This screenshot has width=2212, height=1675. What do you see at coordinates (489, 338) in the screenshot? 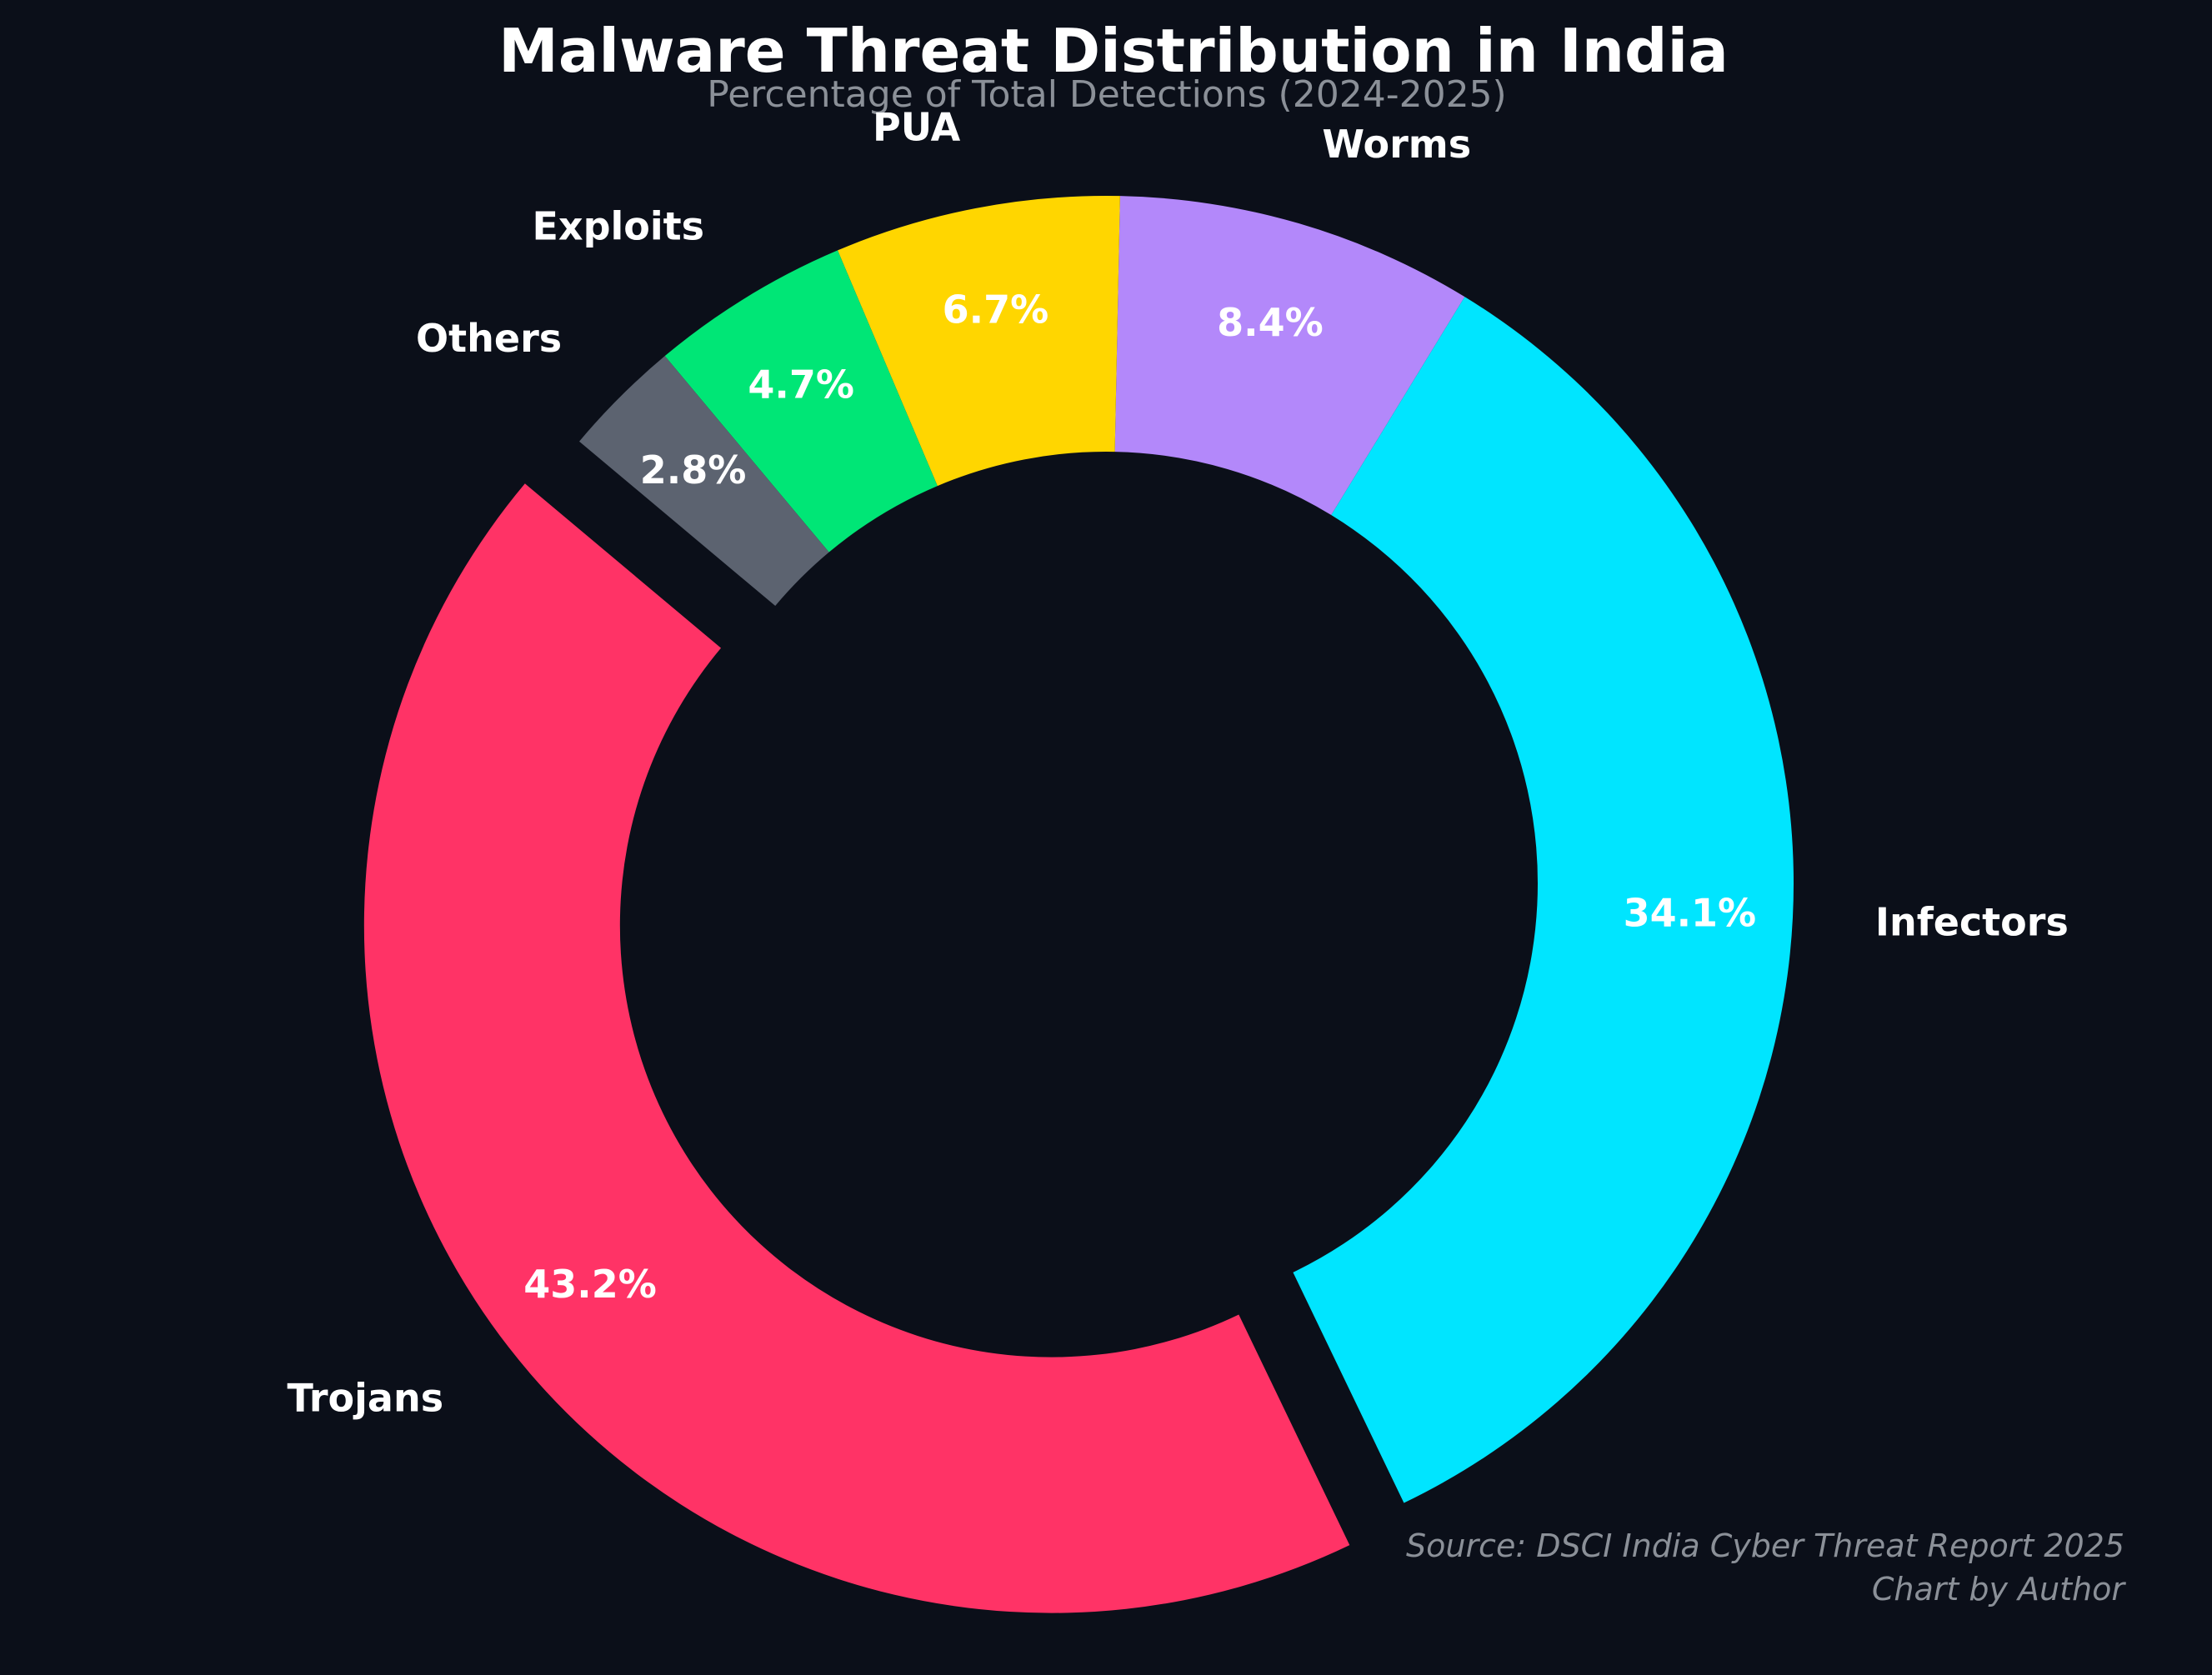
I see `category-label-others: Others` at bounding box center [489, 338].